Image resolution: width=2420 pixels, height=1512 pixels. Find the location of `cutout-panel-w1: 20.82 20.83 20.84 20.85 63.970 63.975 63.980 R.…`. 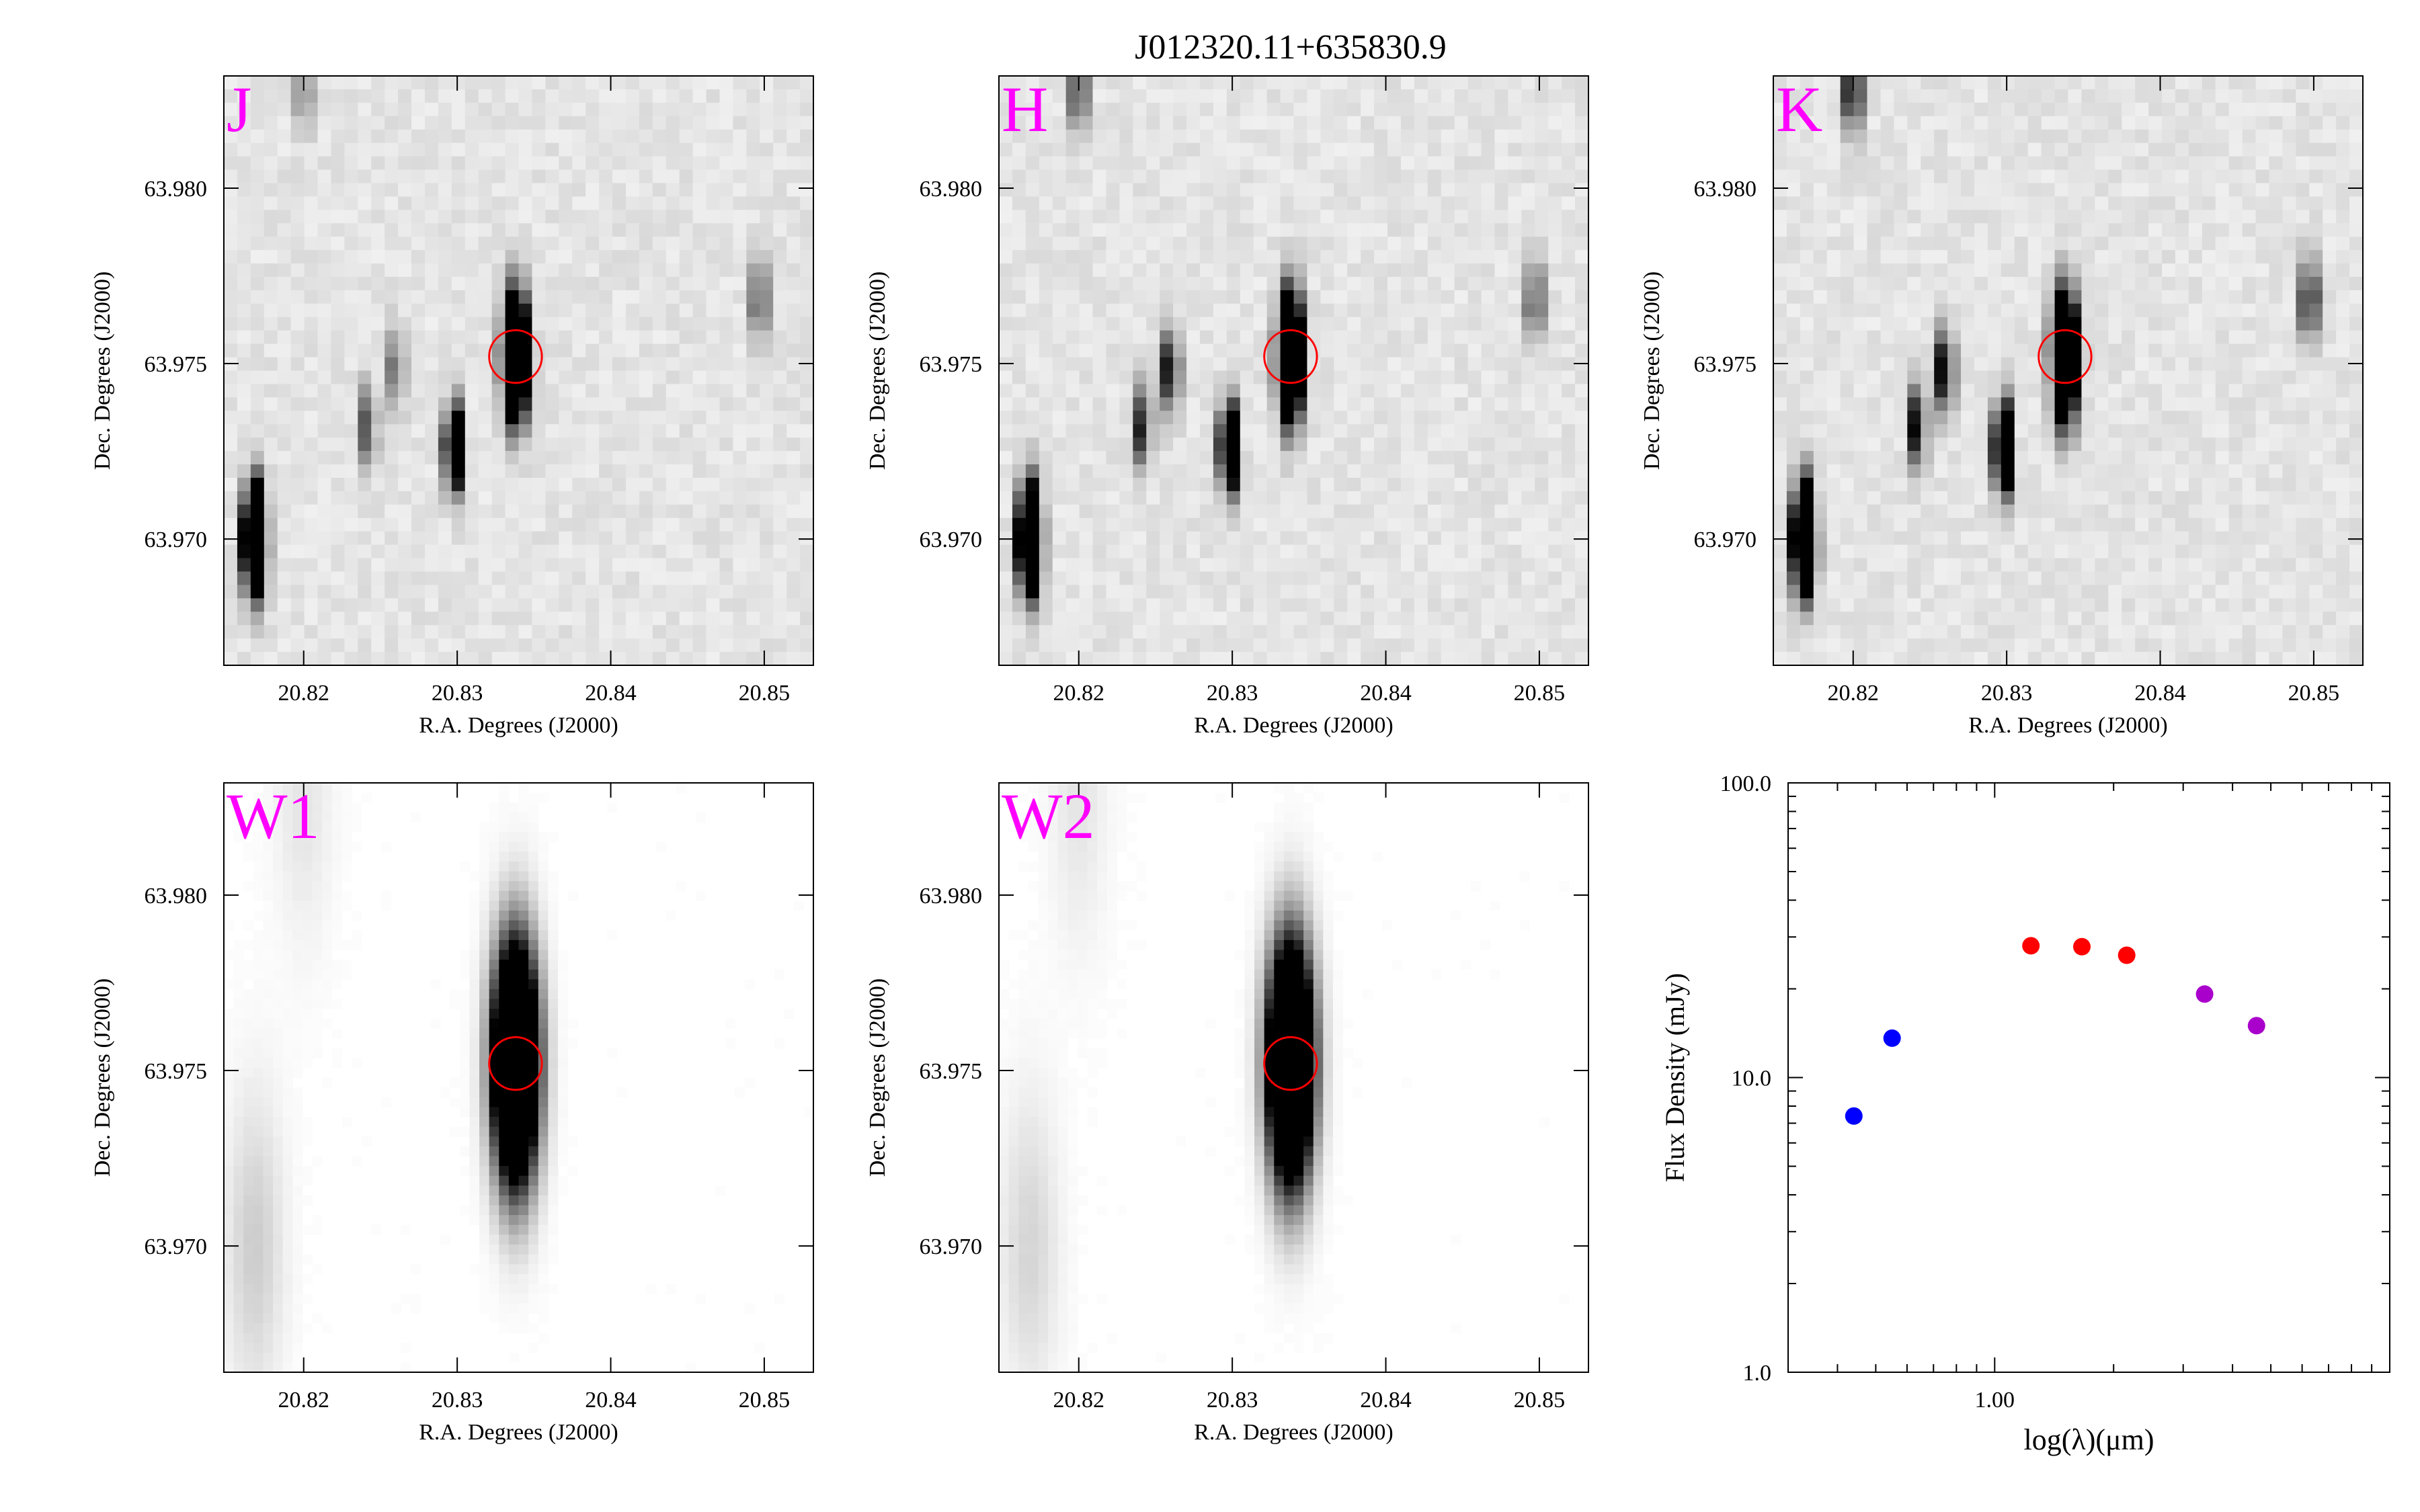

cutout-panel-w1: 20.82 20.83 20.84 20.85 63.970 63.975 63.980 R.… is located at coordinates (452, 1113).